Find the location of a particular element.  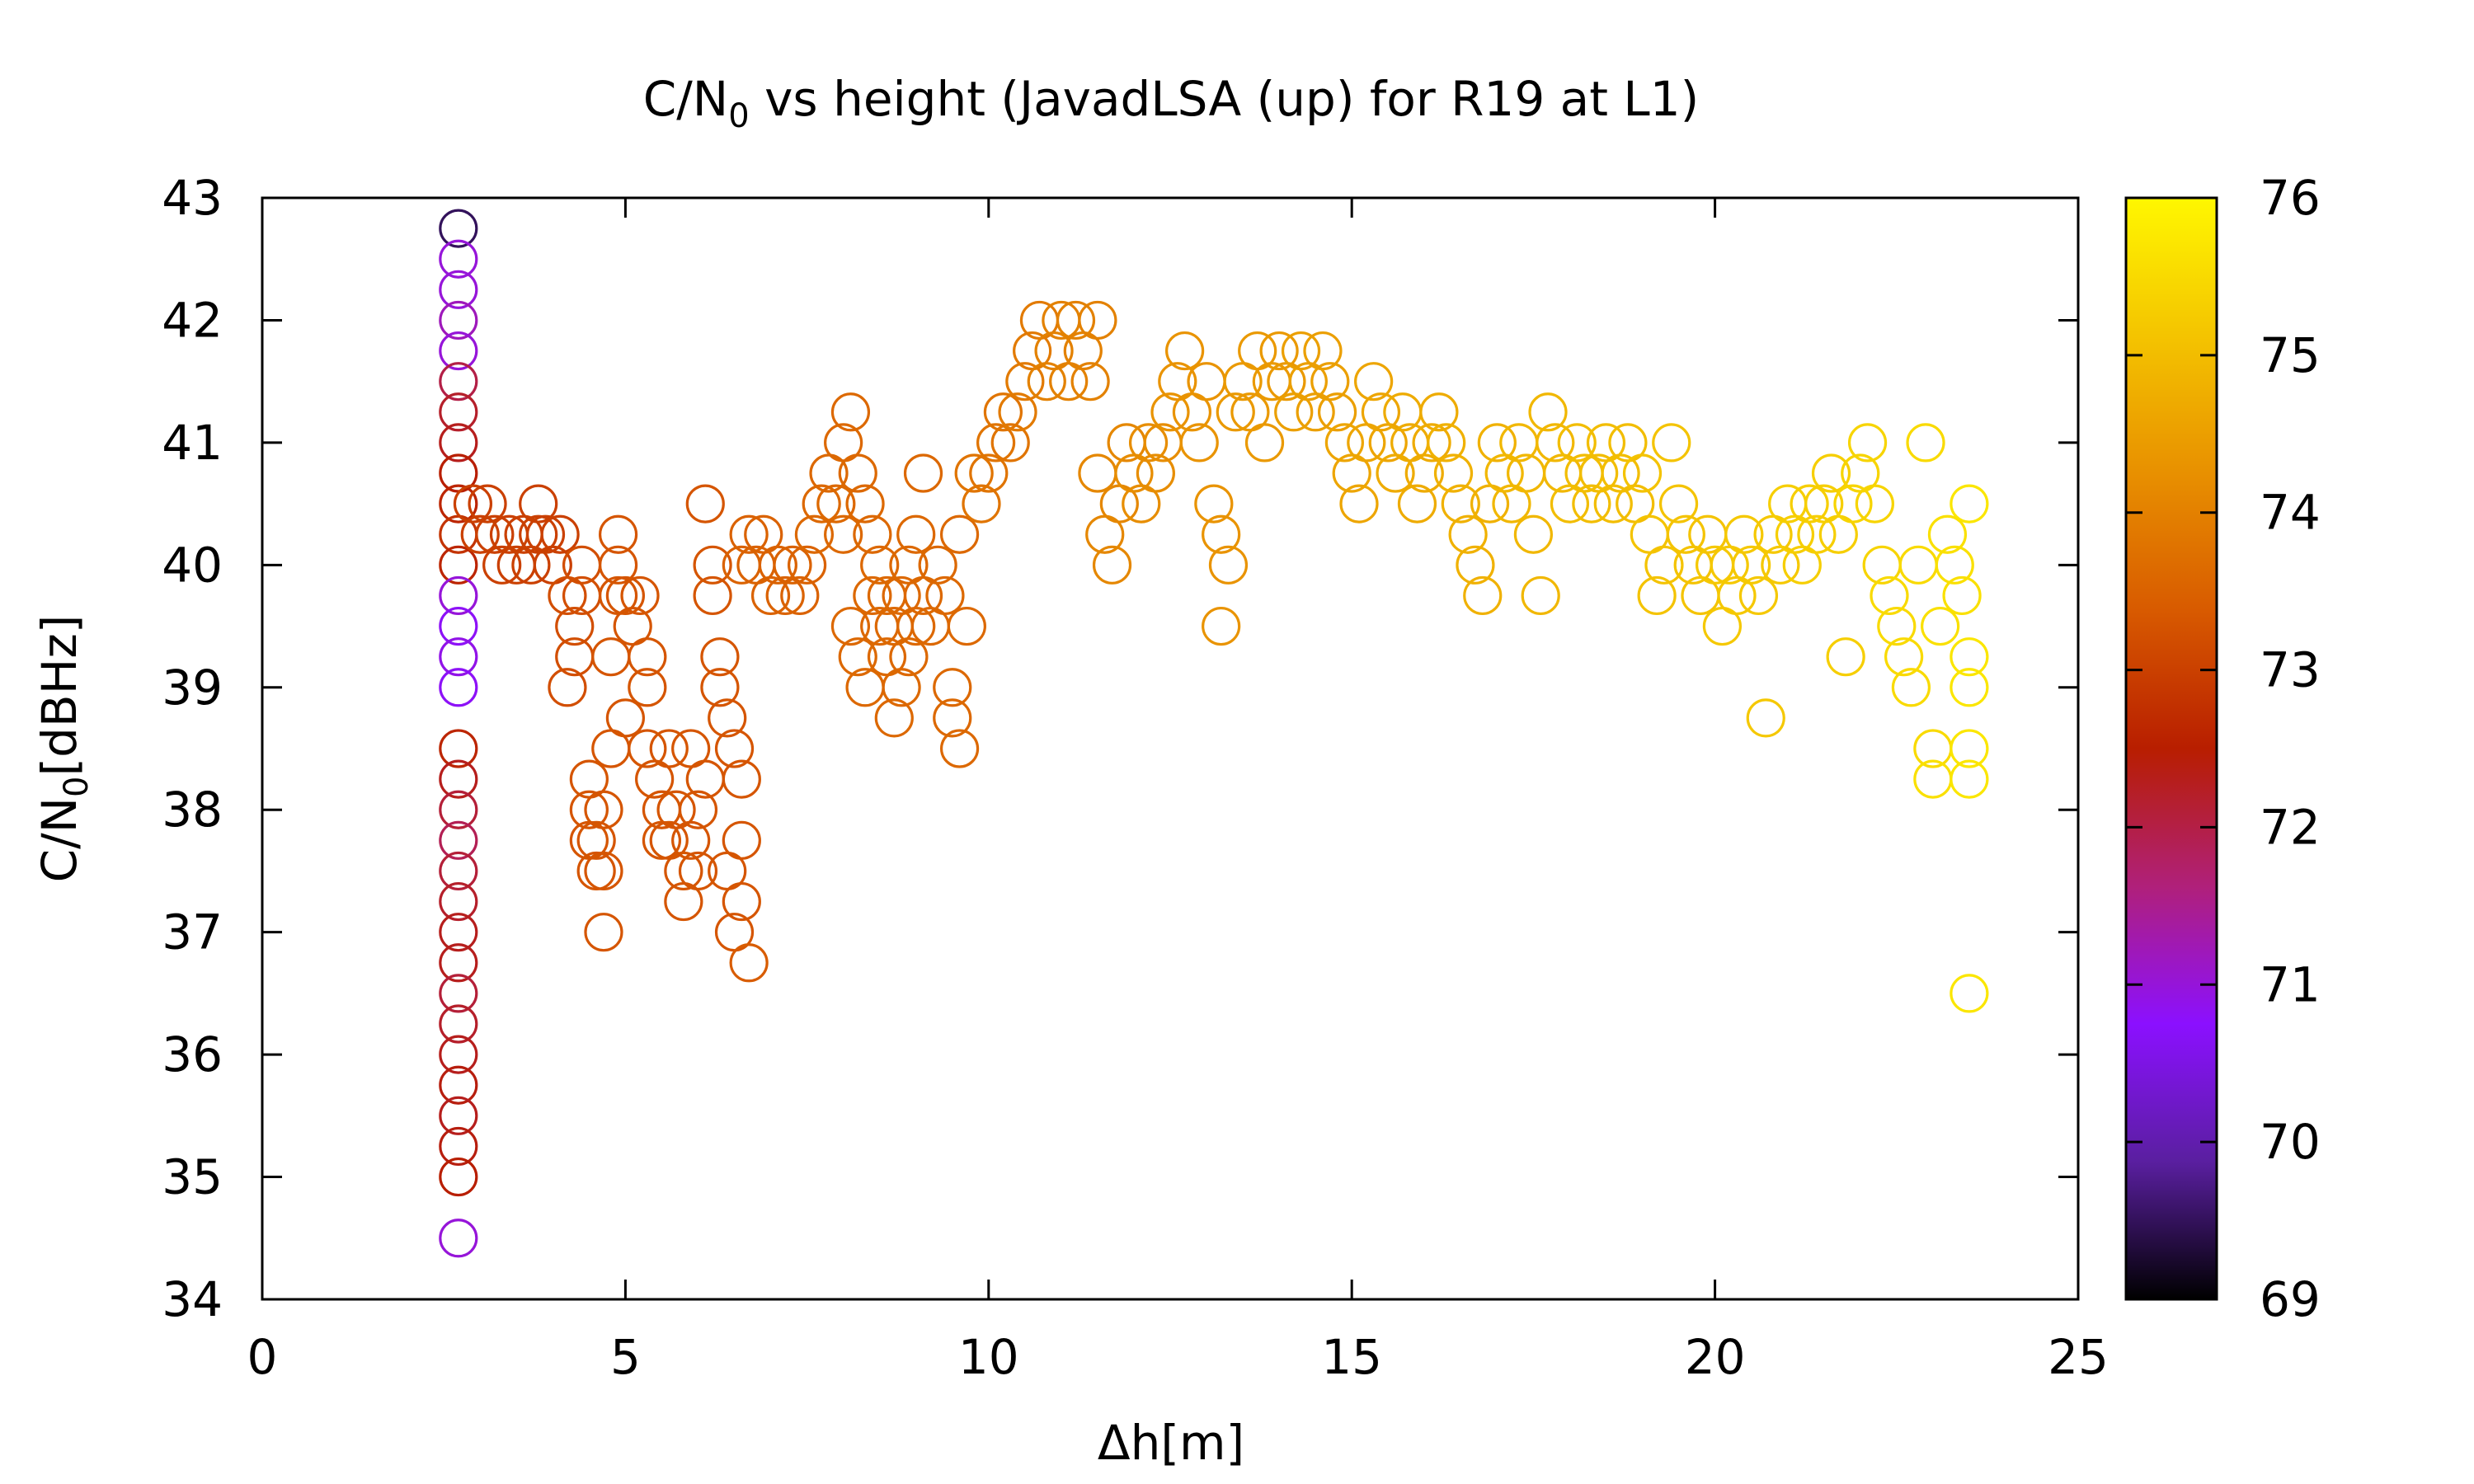

colorbar-tick-label: 74 is located at coordinates (2290, 513).